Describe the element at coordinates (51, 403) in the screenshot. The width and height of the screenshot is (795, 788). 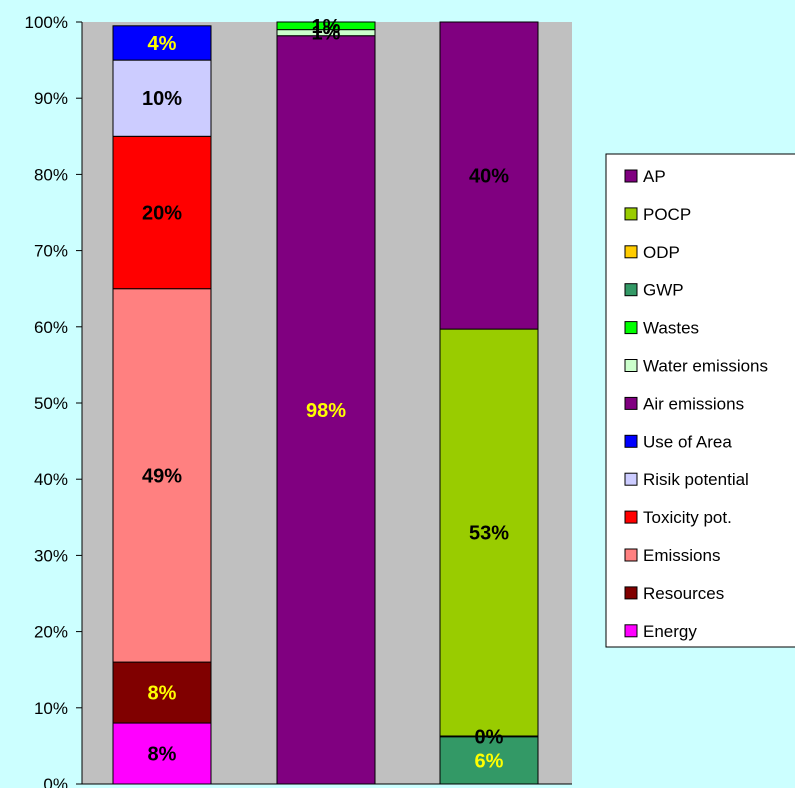
I see `y-tick-label: 50%` at that location.